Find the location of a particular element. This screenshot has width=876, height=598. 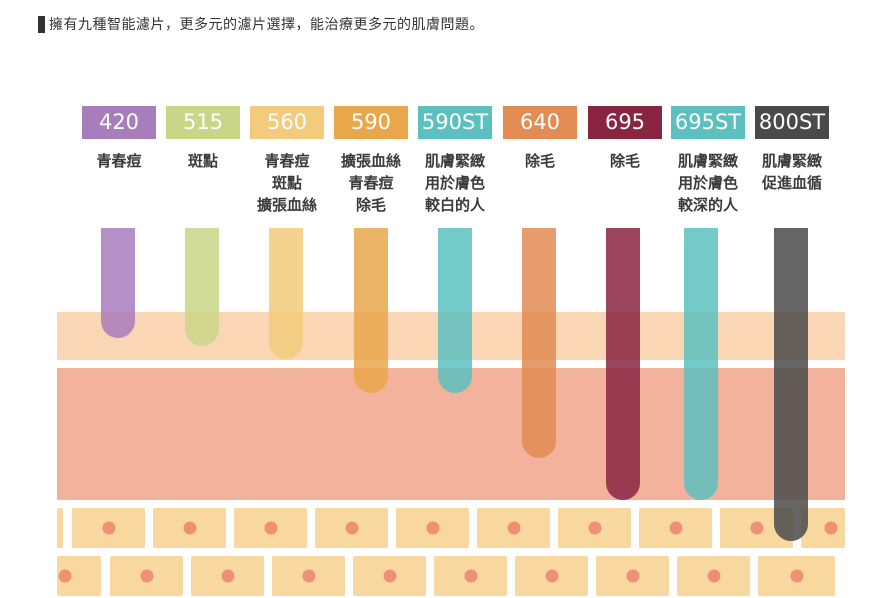

filter-description-695st: 肌膚緊緻用於膚色較深的人 is located at coordinates (708, 183).